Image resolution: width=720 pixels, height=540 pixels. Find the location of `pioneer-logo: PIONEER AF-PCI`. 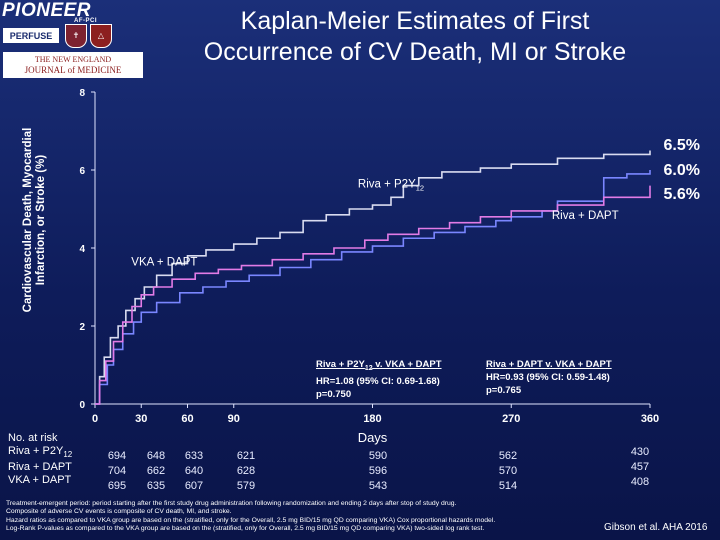

pioneer-logo: PIONEER AF-PCI is located at coordinates (49, 12).